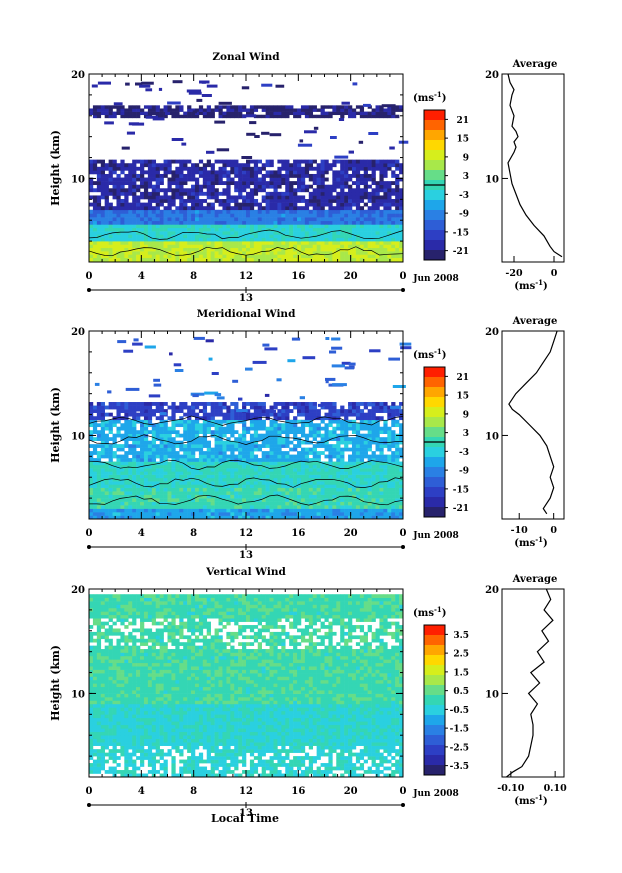  Describe the element at coordinates (250, 428) in the screenshot. I see `heatmap` at that location.